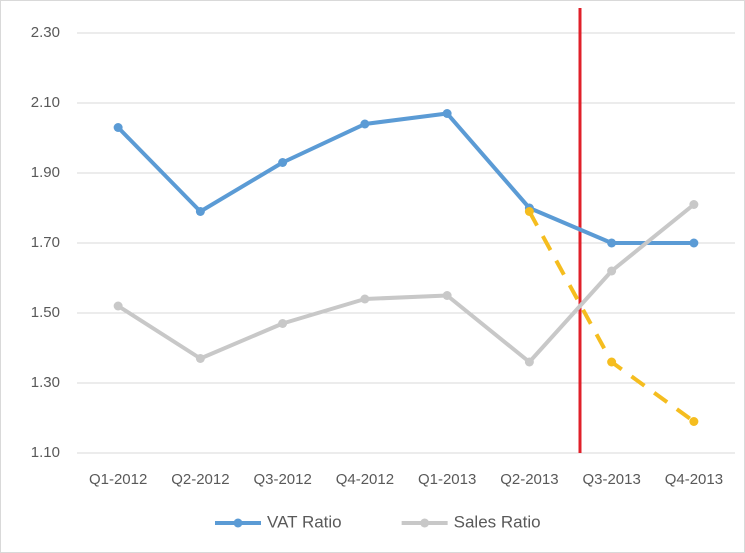 The width and height of the screenshot is (745, 553). I want to click on legend-label: Sales Ratio, so click(497, 521).